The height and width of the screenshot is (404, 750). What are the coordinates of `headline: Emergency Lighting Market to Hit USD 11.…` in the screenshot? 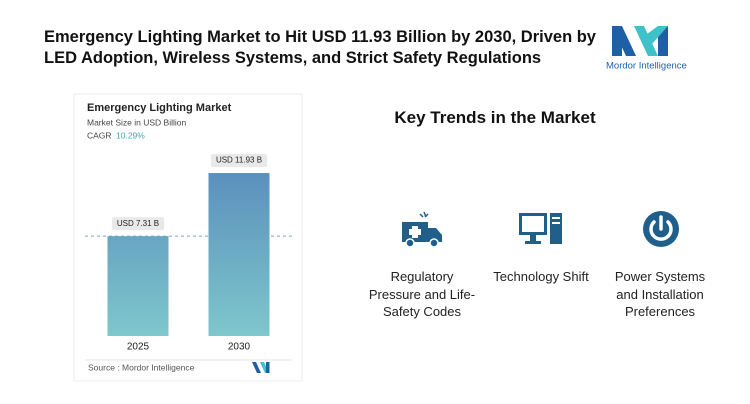 It's located at (320, 47).